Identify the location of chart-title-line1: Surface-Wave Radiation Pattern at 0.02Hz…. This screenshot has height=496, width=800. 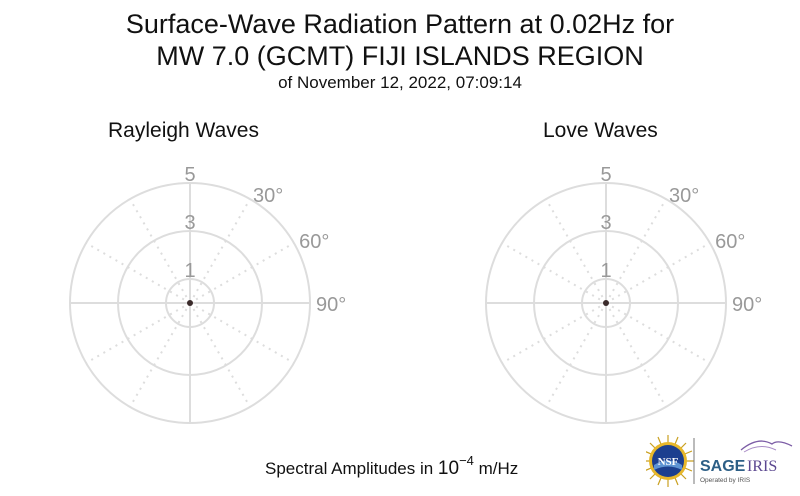
(400, 24).